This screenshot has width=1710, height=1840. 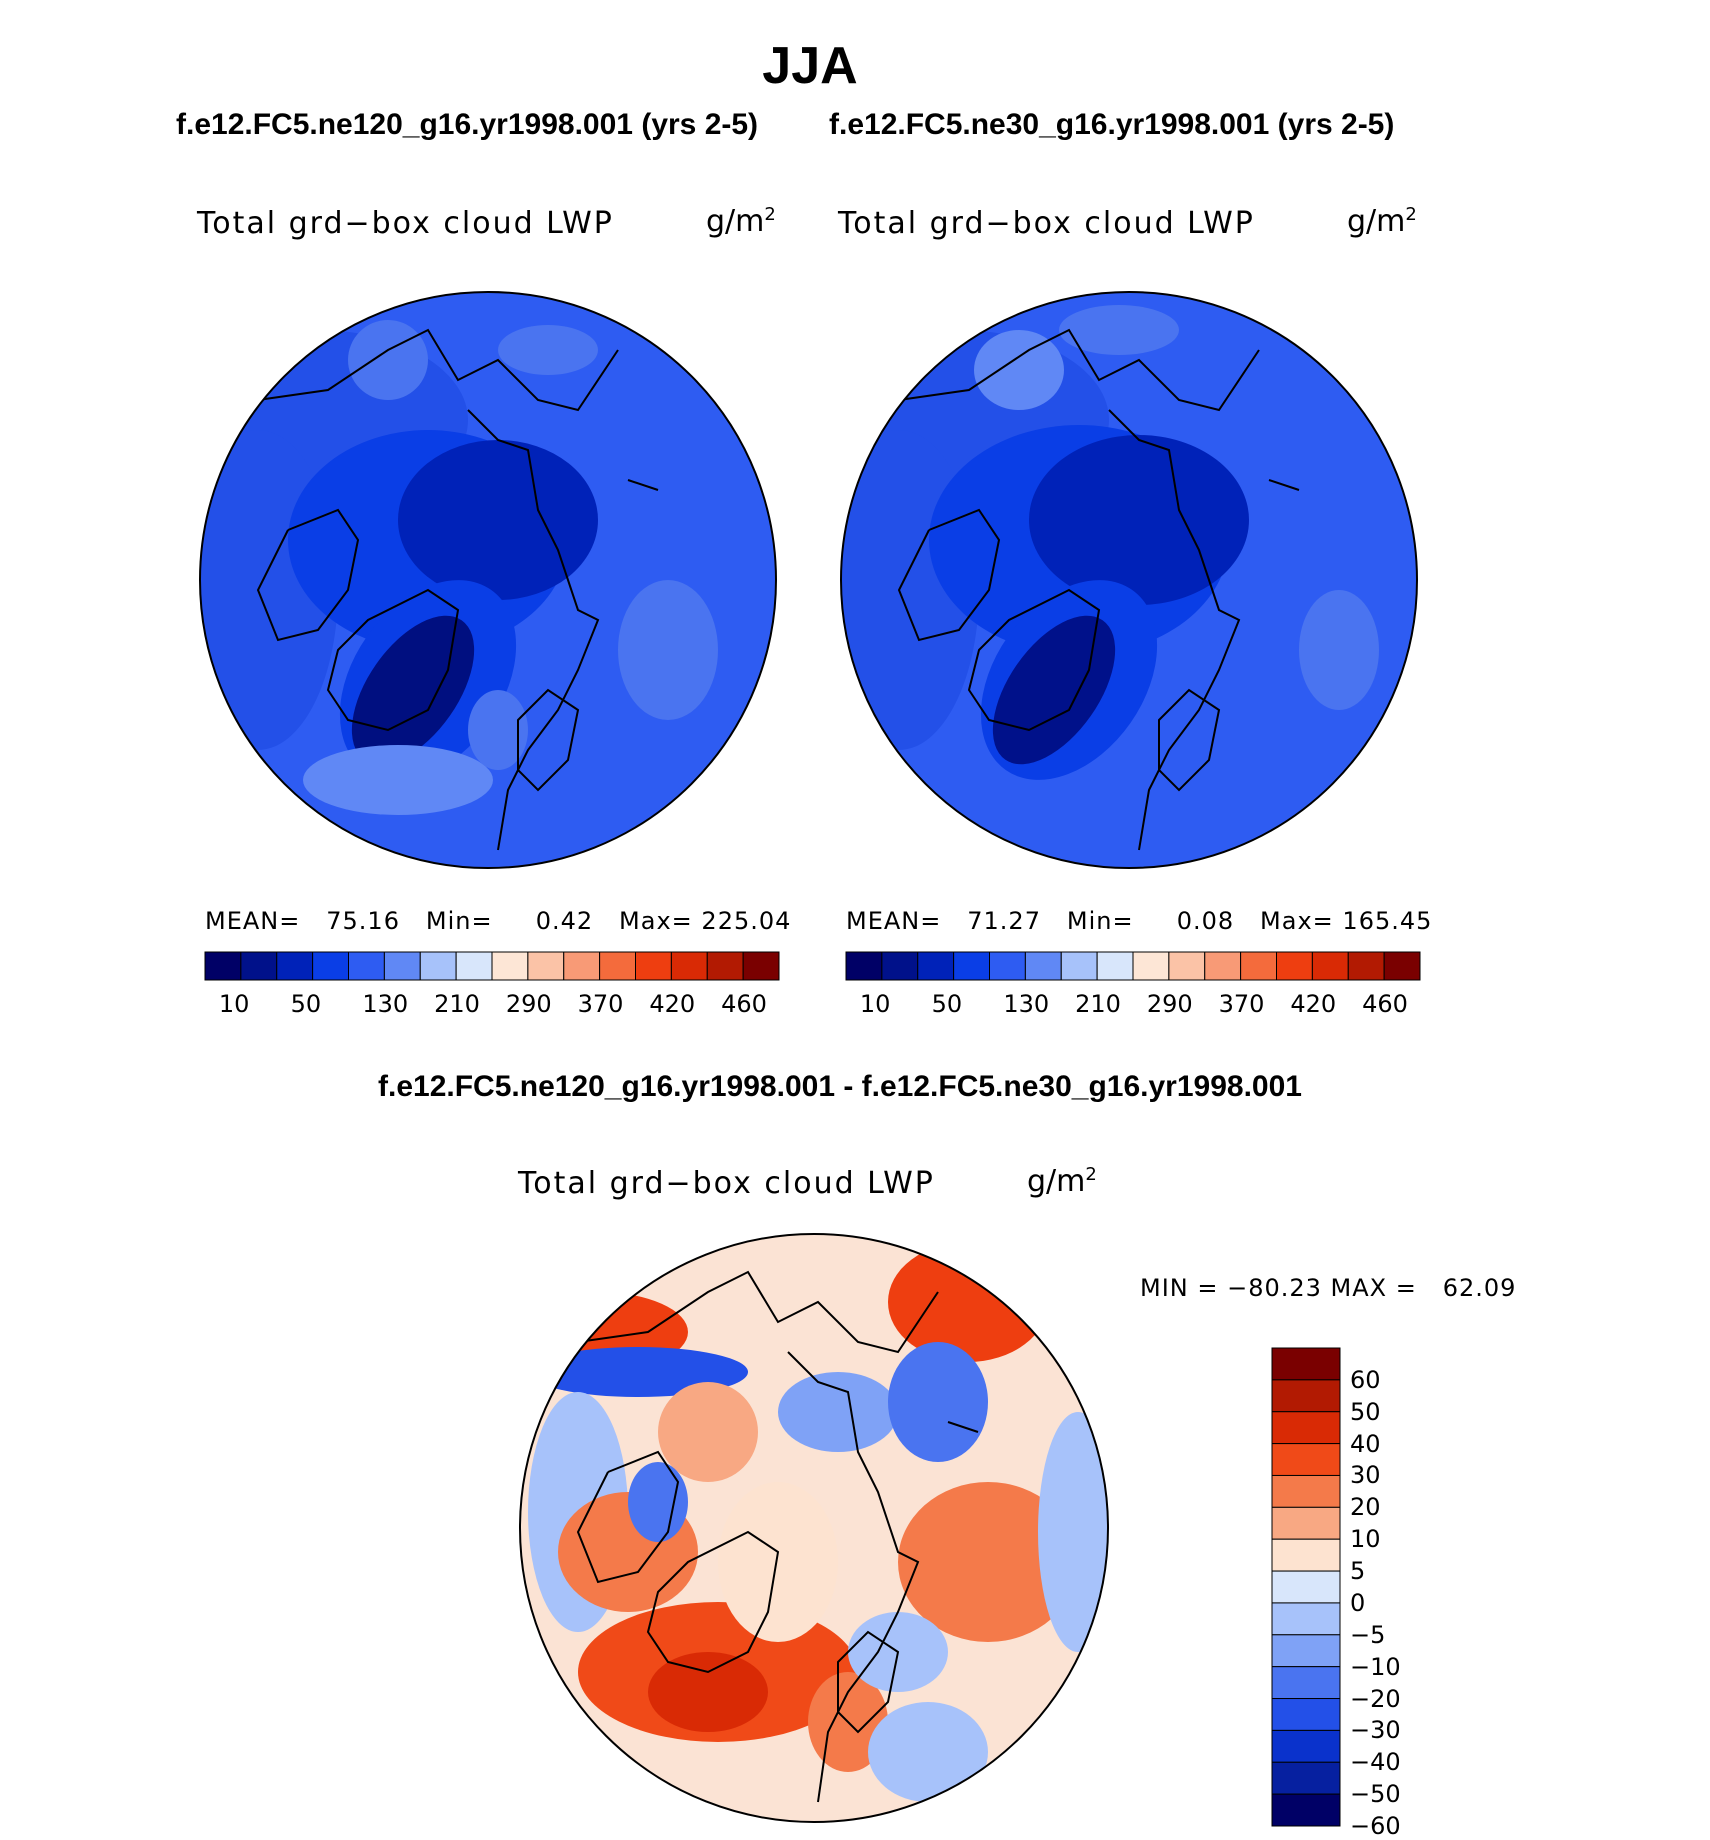 I want to click on cbar-diff-label: −5, so click(x=1368, y=1634).